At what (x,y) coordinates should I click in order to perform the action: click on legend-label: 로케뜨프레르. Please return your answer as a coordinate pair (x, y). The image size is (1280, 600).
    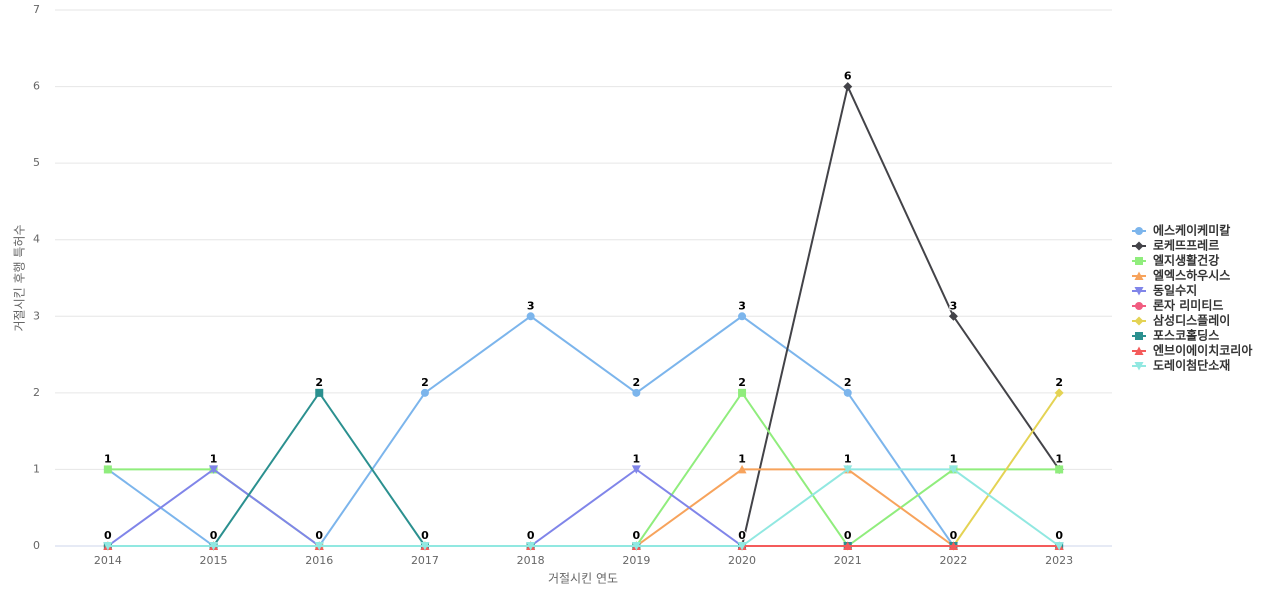
    Looking at the image, I should click on (1186, 245).